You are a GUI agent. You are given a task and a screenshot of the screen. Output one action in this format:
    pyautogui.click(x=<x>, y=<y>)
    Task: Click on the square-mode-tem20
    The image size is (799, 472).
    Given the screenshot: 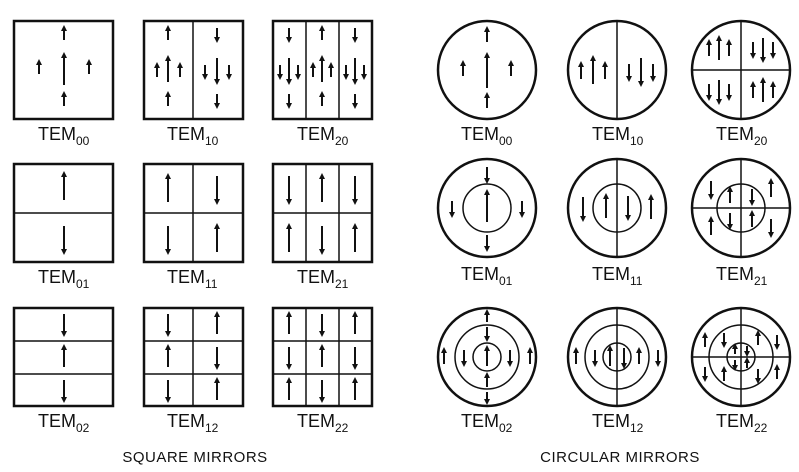 What is the action you would take?
    pyautogui.click(x=322, y=70)
    